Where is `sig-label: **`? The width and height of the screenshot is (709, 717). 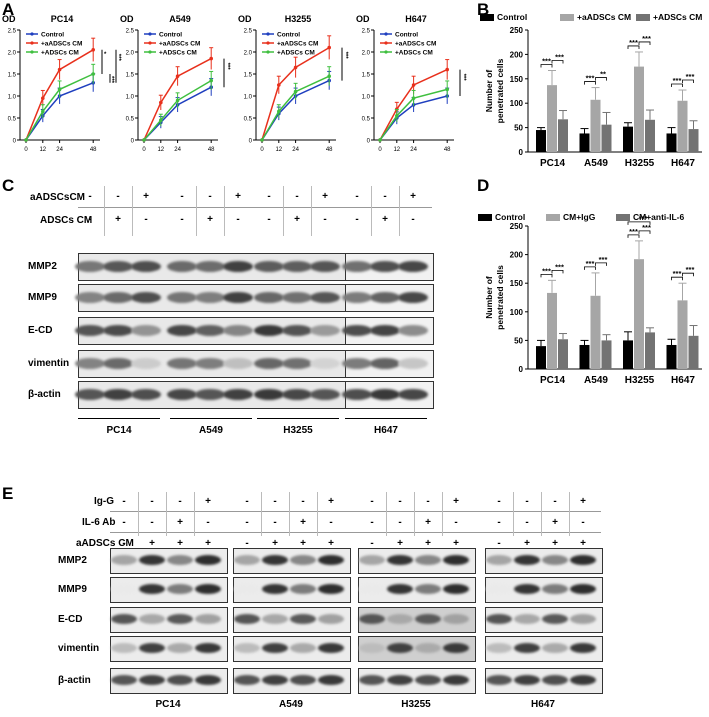
sig-label: ** is located at coordinates (603, 74).